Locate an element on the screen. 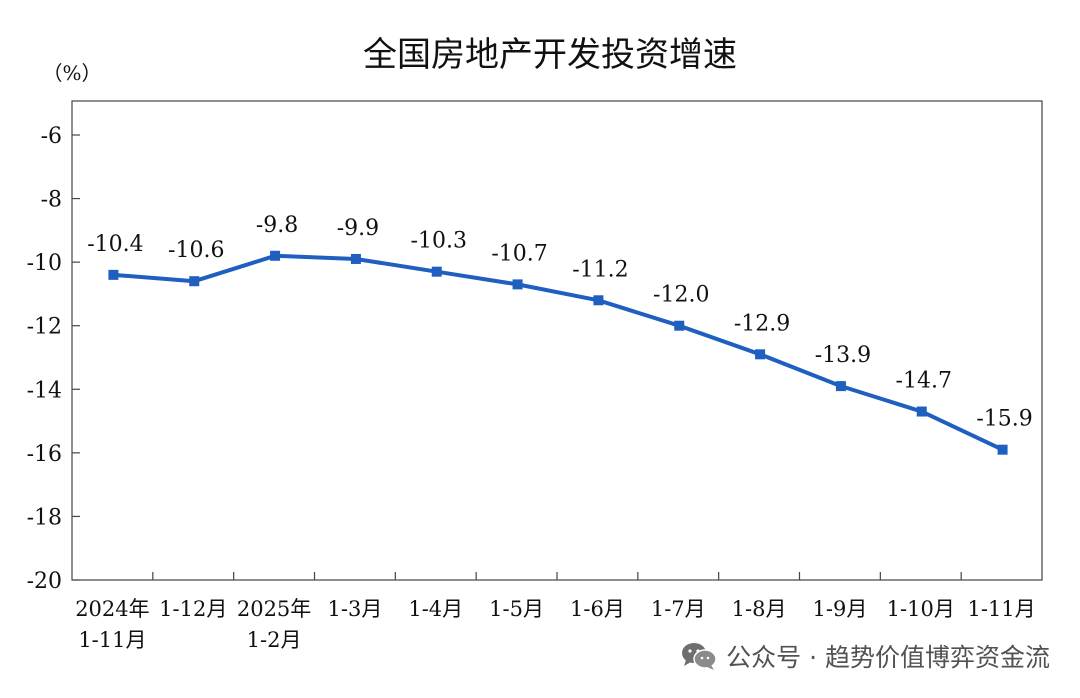 The width and height of the screenshot is (1080, 698). x-tick-label-line: 1-5月 is located at coordinates (516, 609).